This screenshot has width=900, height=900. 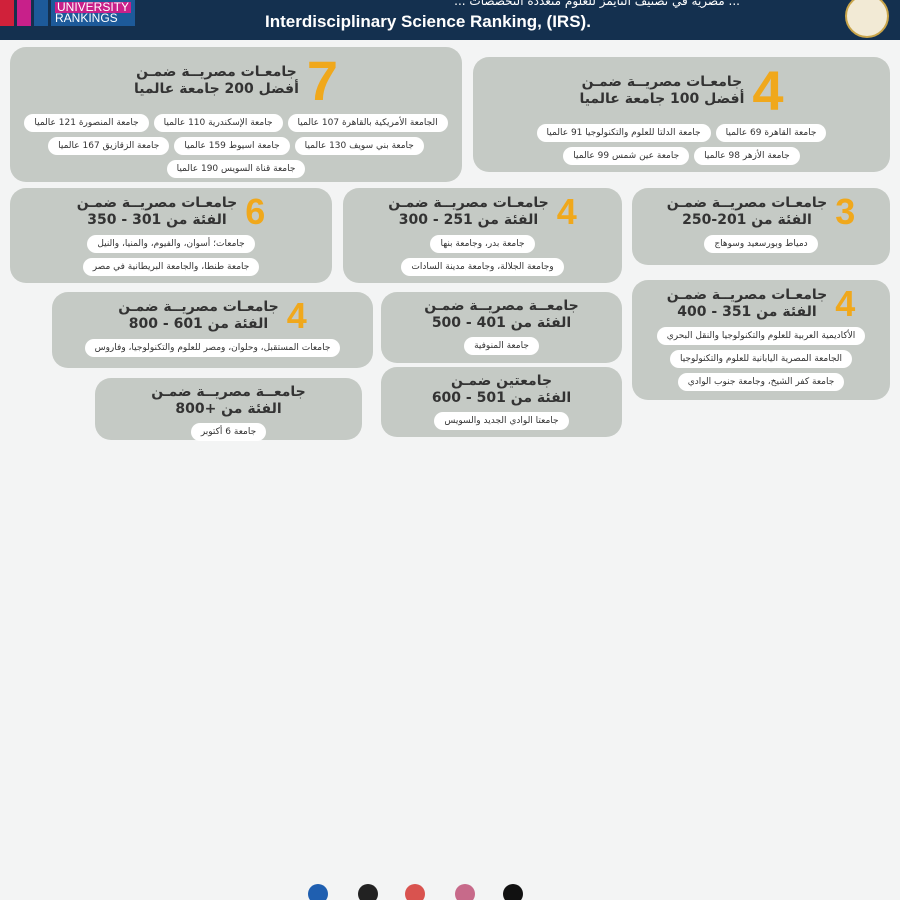 What do you see at coordinates (198, 324) in the screenshot?
I see `card-subheading: الفئة من 601 - 800` at bounding box center [198, 324].